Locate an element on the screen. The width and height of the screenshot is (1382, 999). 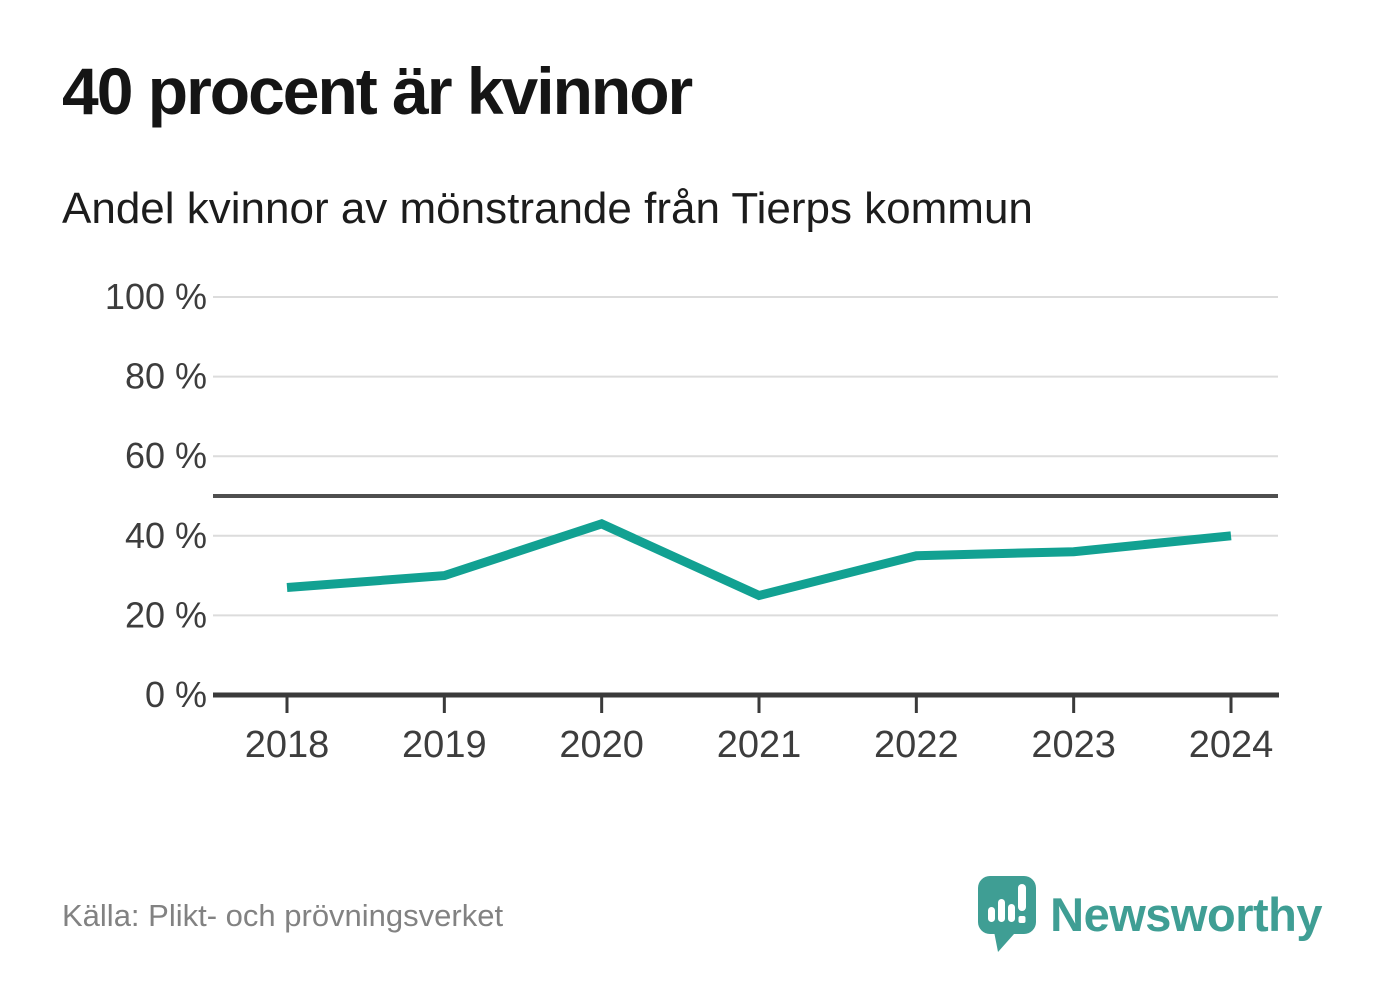
y-tick-label-20: 20 % is located at coordinates (166, 614).